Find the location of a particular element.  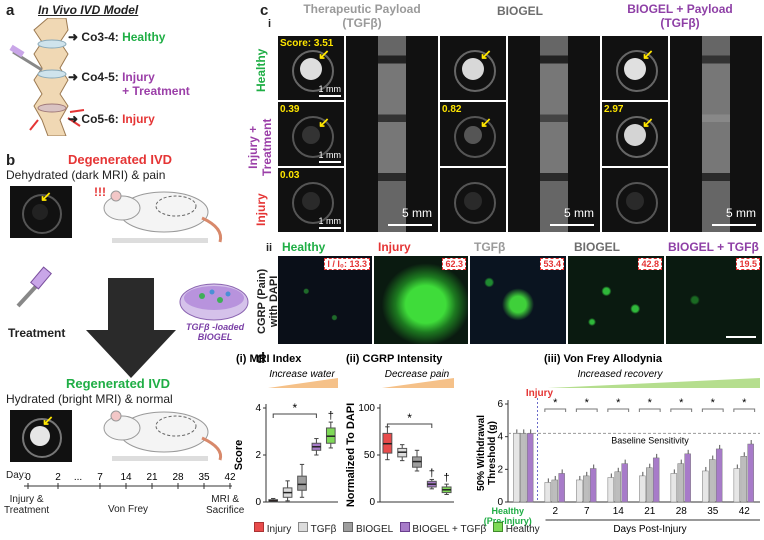

bar-group-2: *2 is located at coordinates (555, 457).